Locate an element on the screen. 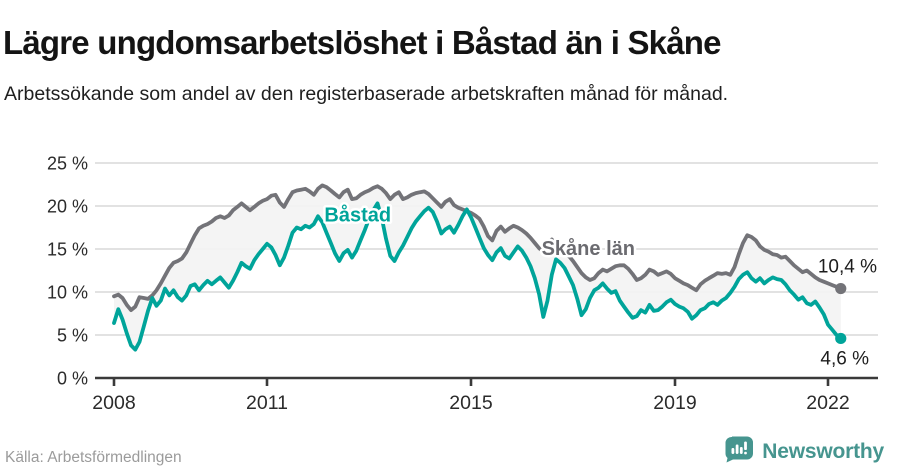  bastad-end-label: 4,6 % is located at coordinates (844, 358).